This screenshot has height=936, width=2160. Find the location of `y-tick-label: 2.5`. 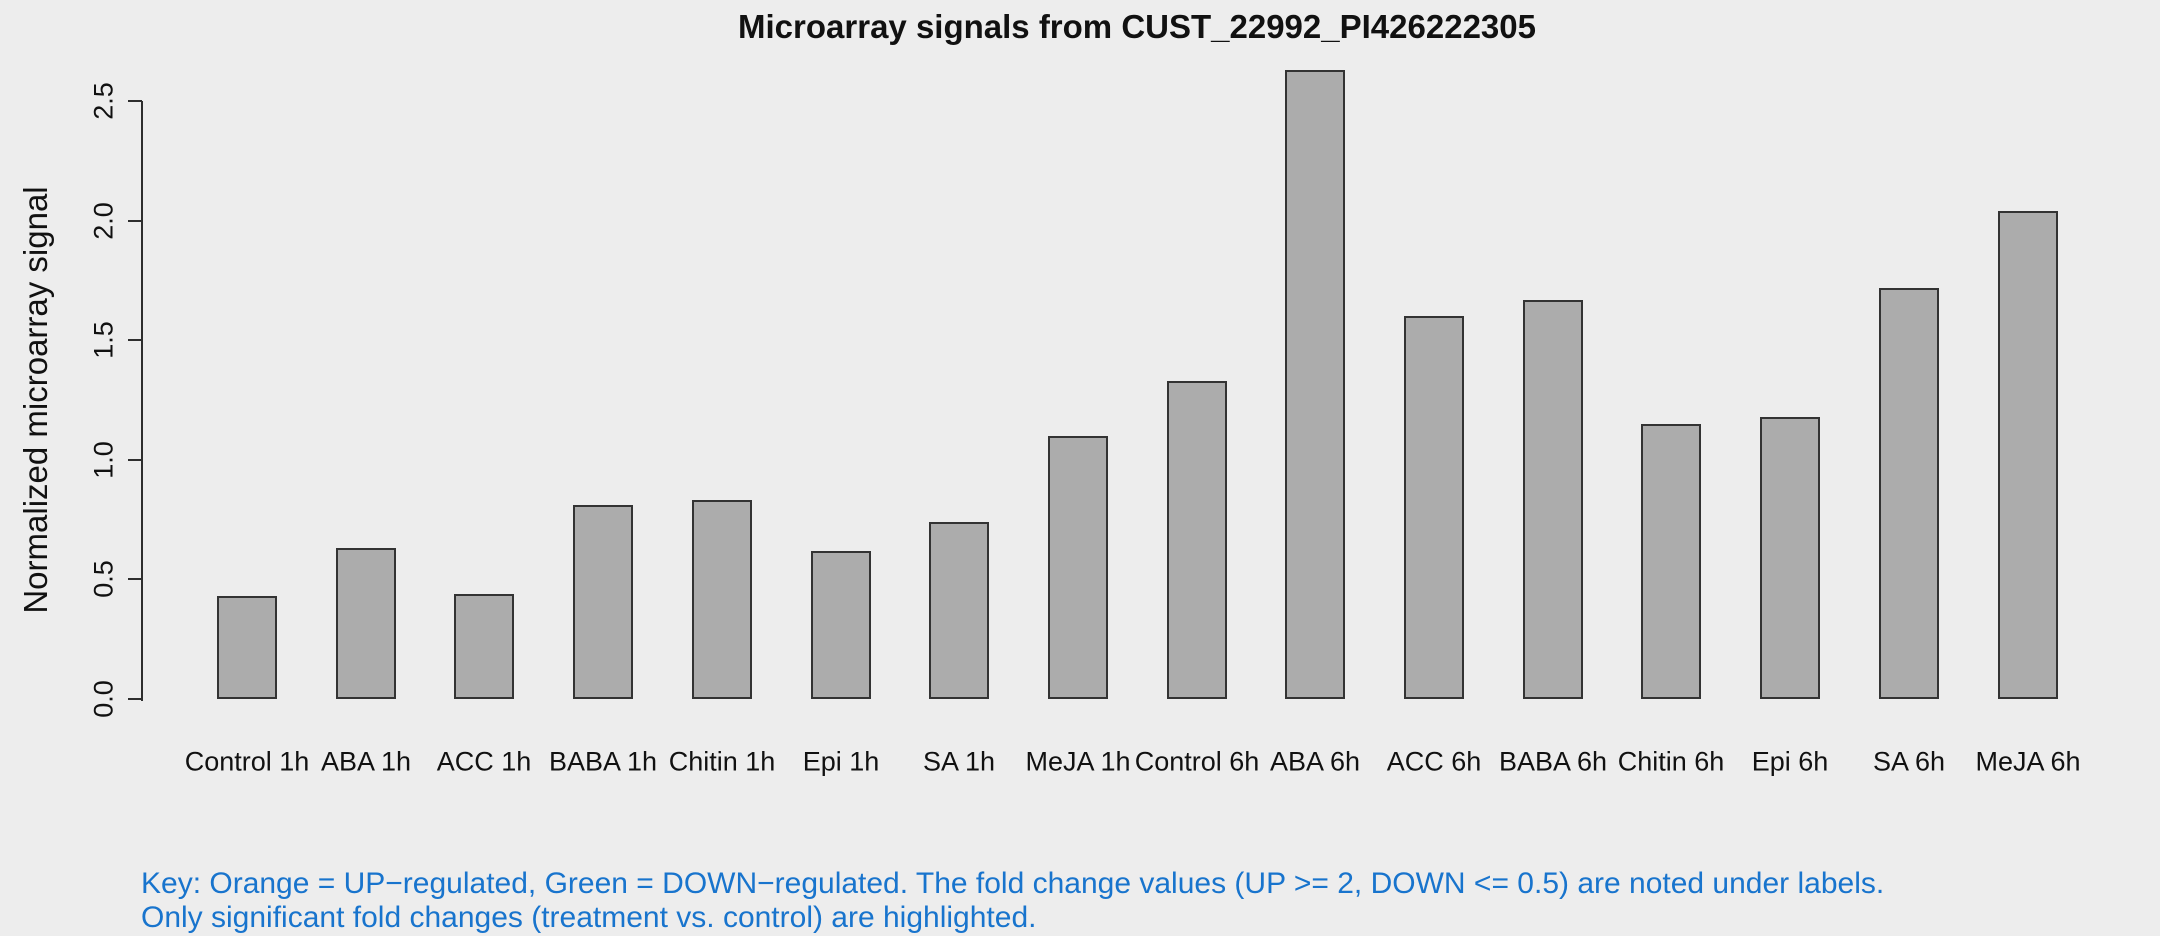

y-tick-label: 2.5 is located at coordinates (103, 101).